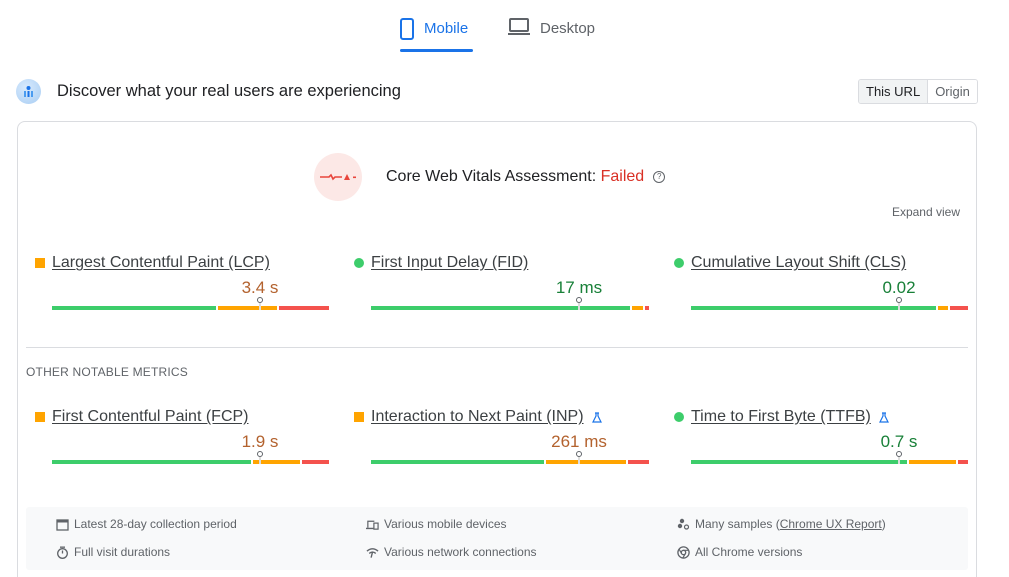 This screenshot has width=1009, height=577. Describe the element at coordinates (952, 91) in the screenshot. I see `origin-button: Origin` at that location.